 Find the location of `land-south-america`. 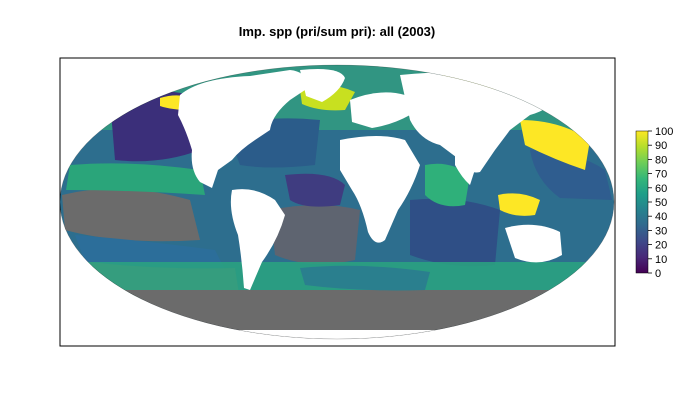

land-south-america is located at coordinates (257, 239).